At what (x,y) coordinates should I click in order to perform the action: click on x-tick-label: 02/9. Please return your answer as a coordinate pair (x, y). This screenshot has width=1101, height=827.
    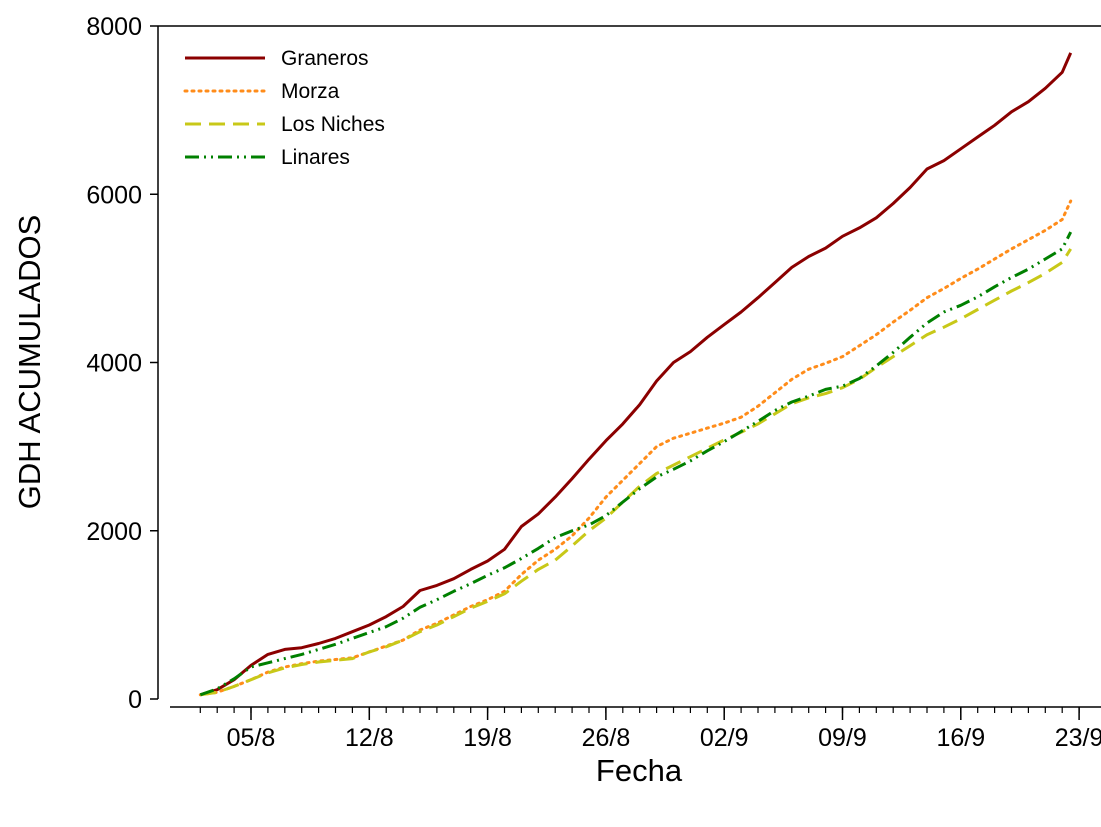
    Looking at the image, I should click on (724, 738).